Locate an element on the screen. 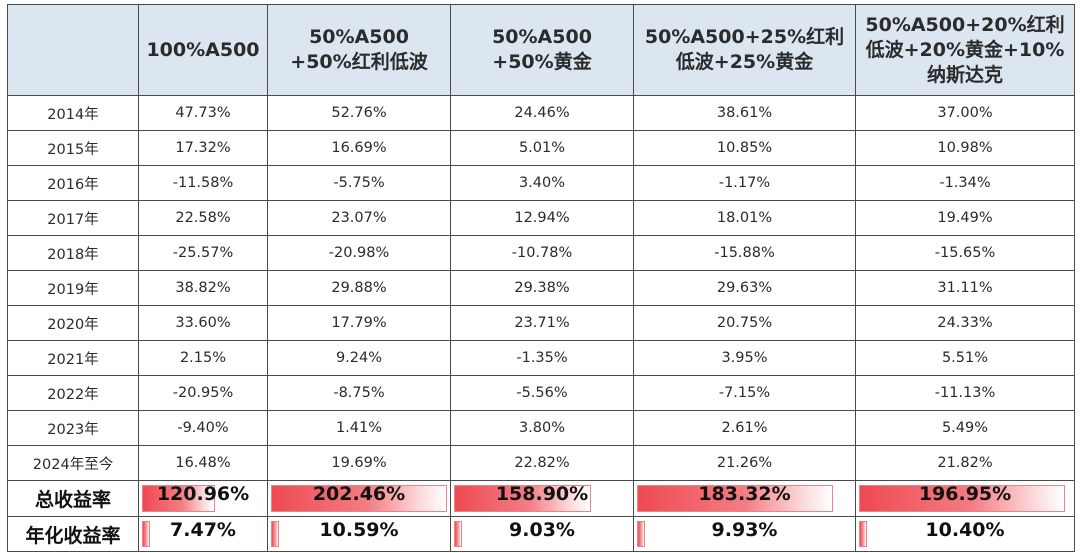  annualized-return-row-cell: 10.59% is located at coordinates (359, 534).